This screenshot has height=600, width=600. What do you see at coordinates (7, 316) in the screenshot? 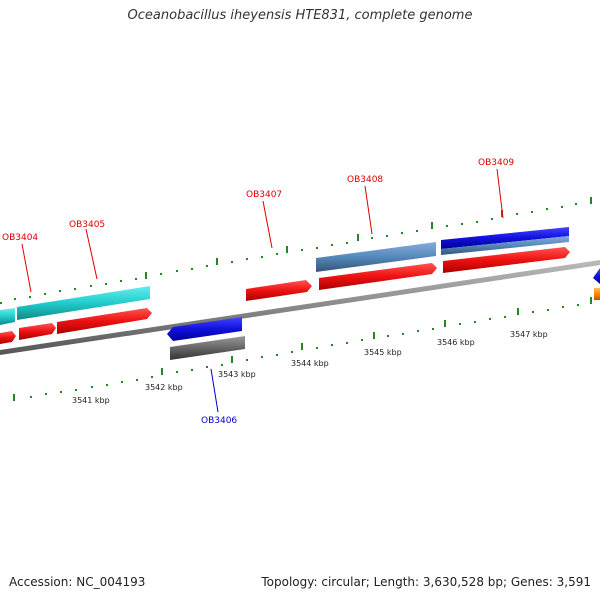
I see `gene-ob3404-cyan` at bounding box center [7, 316].